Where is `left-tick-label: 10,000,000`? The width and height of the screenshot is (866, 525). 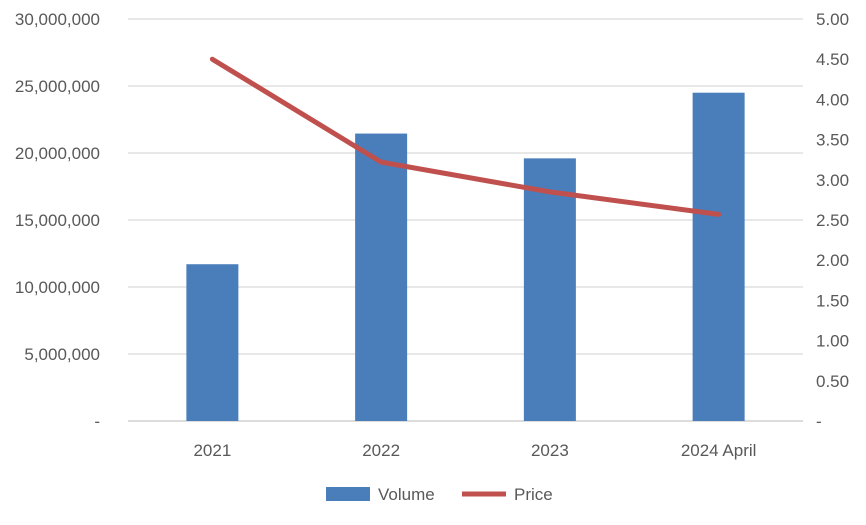
left-tick-label: 10,000,000 is located at coordinates (57, 287).